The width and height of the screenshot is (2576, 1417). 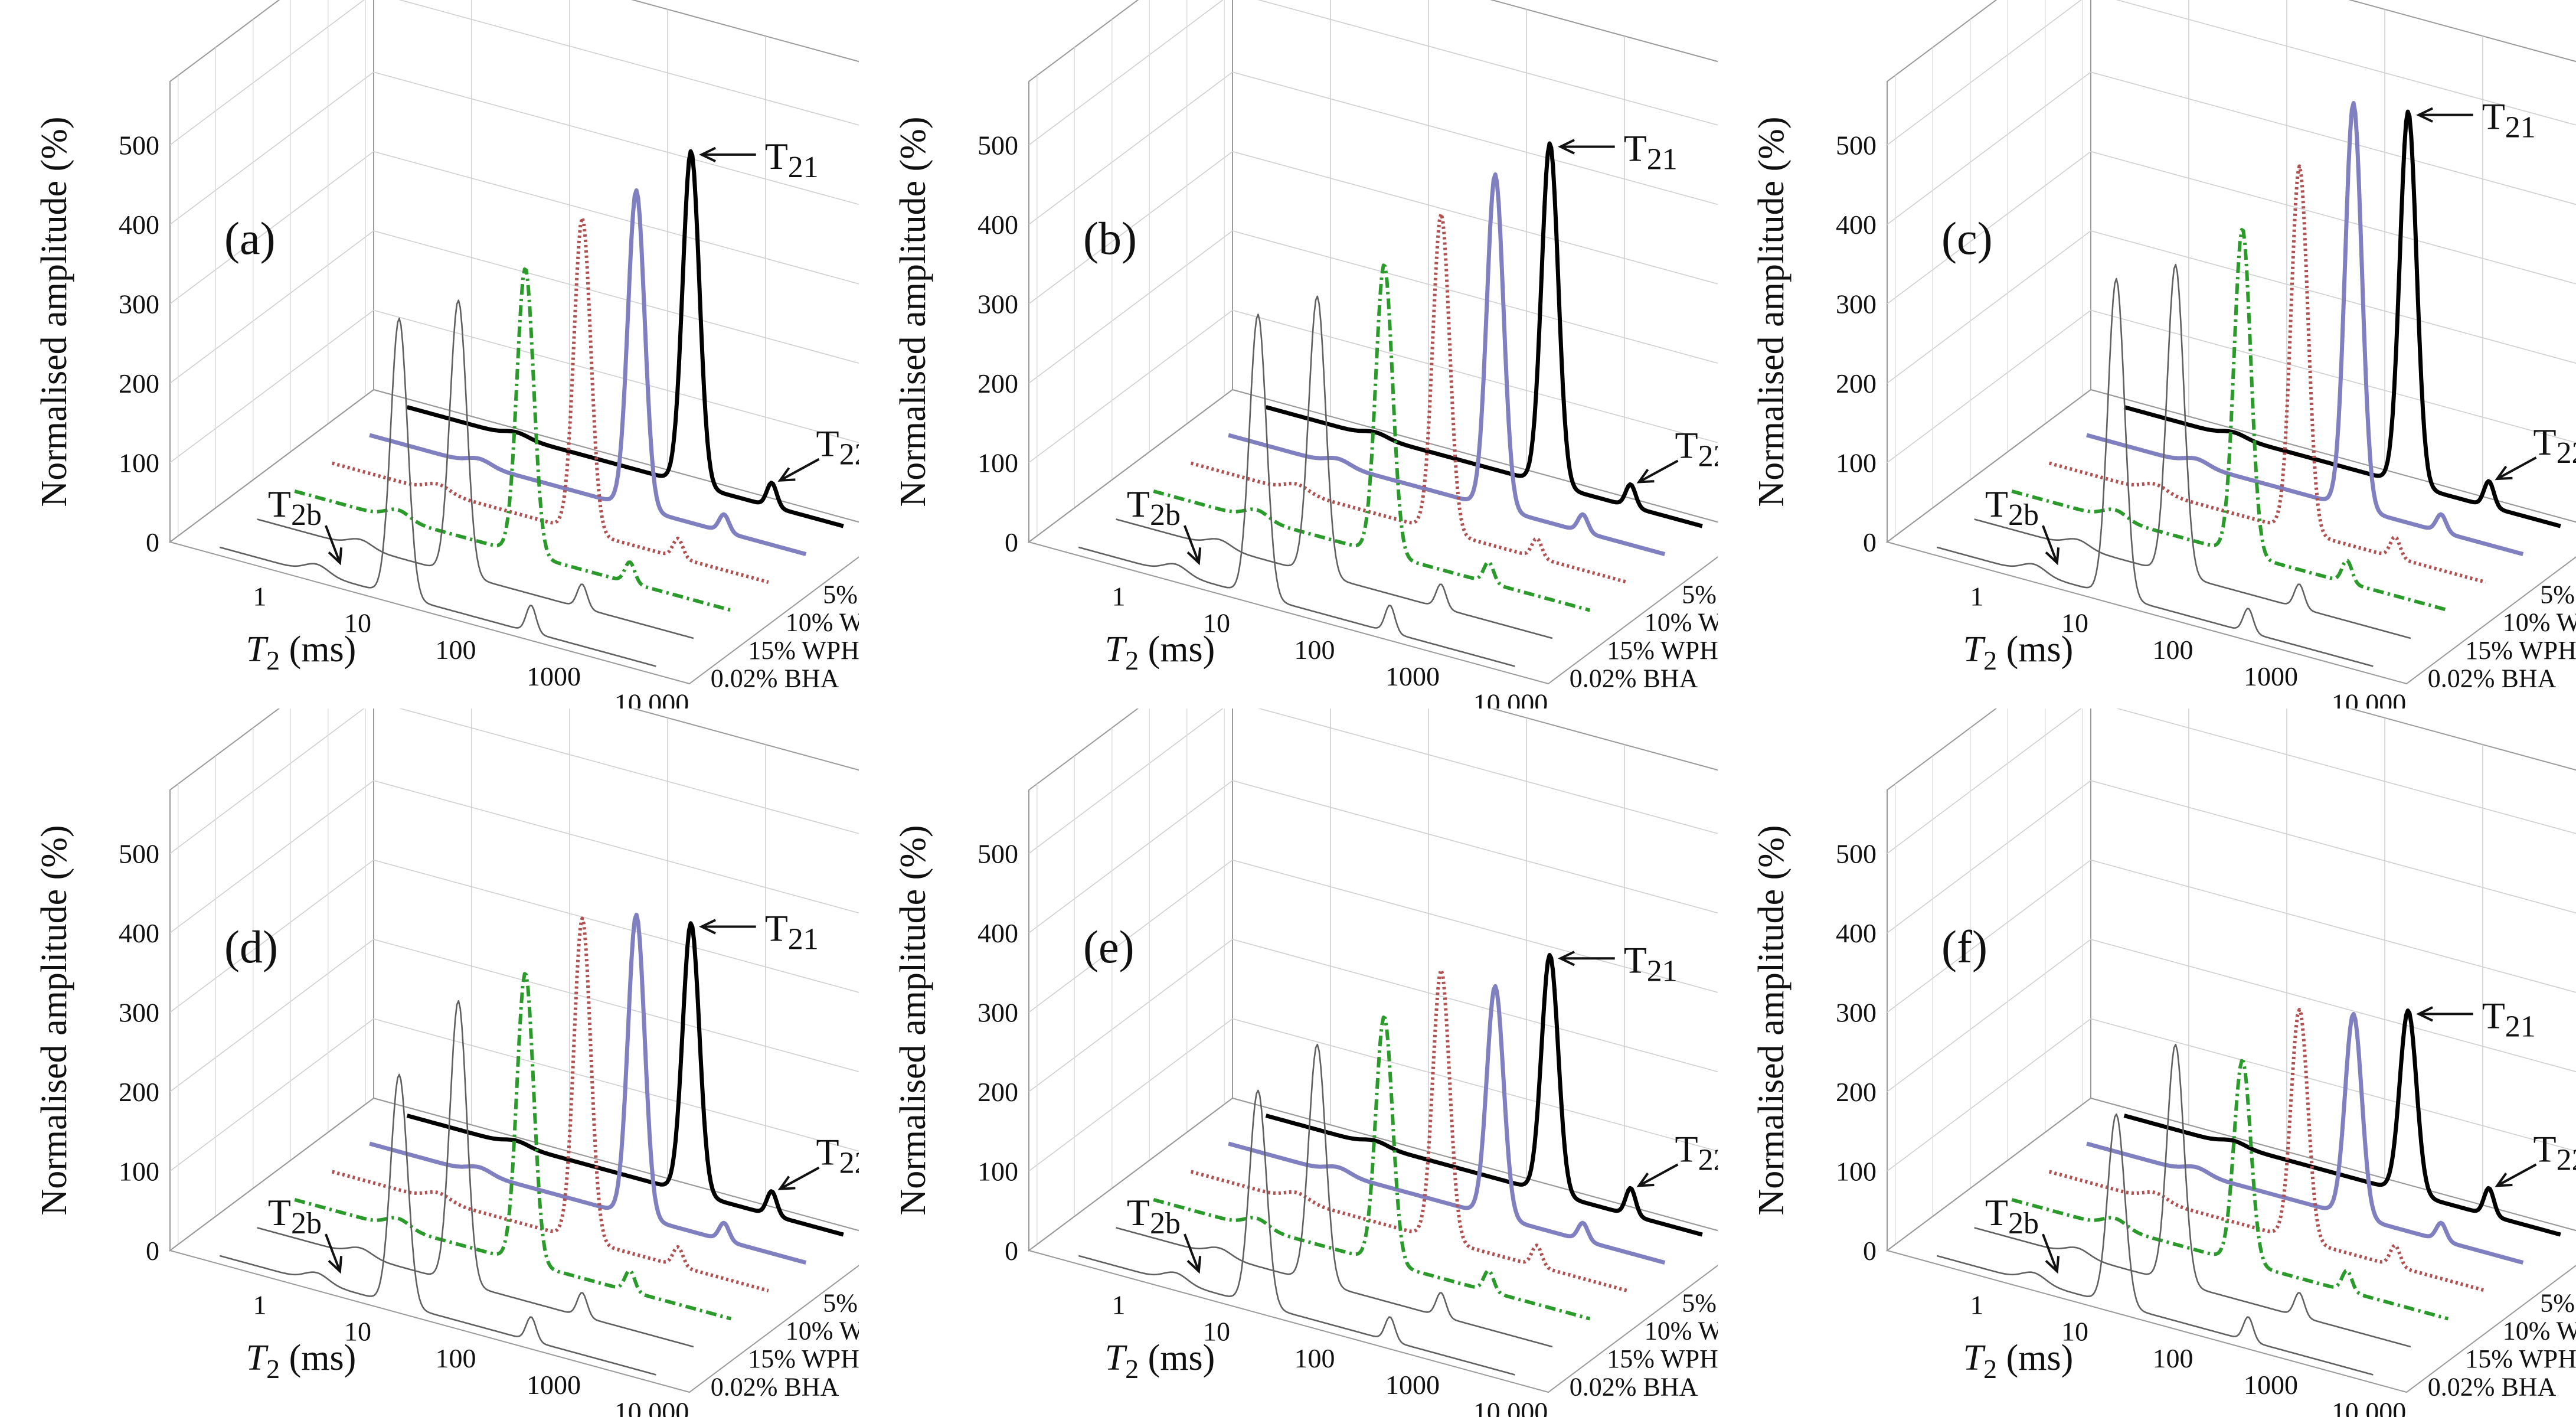 I want to click on arrow-T2b-head, so click(x=1194, y=556).